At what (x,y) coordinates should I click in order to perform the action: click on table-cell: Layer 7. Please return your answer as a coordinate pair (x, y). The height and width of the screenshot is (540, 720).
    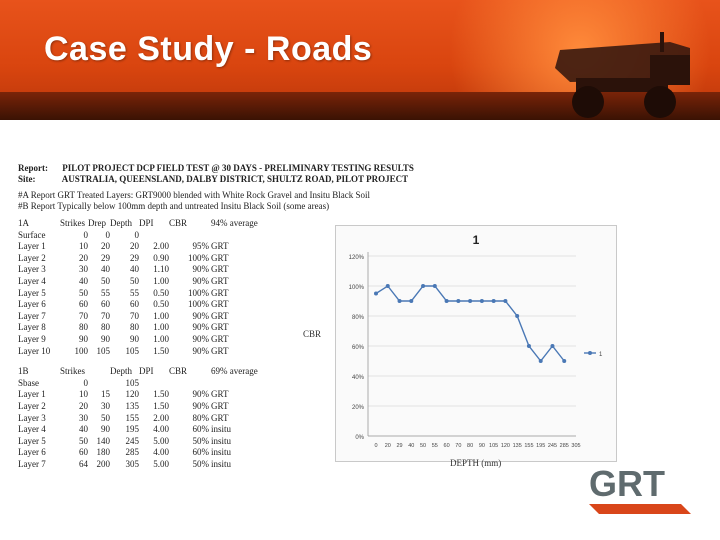
    Looking at the image, I should click on (32, 463).